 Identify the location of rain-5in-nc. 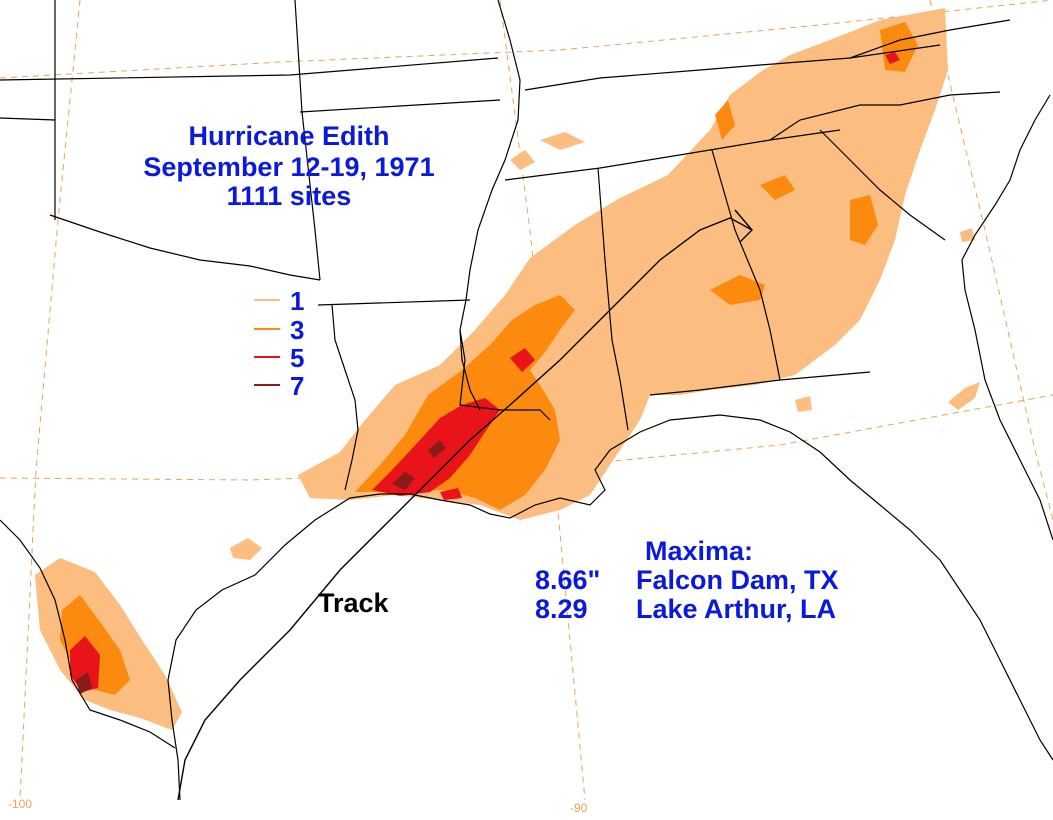
(892, 58).